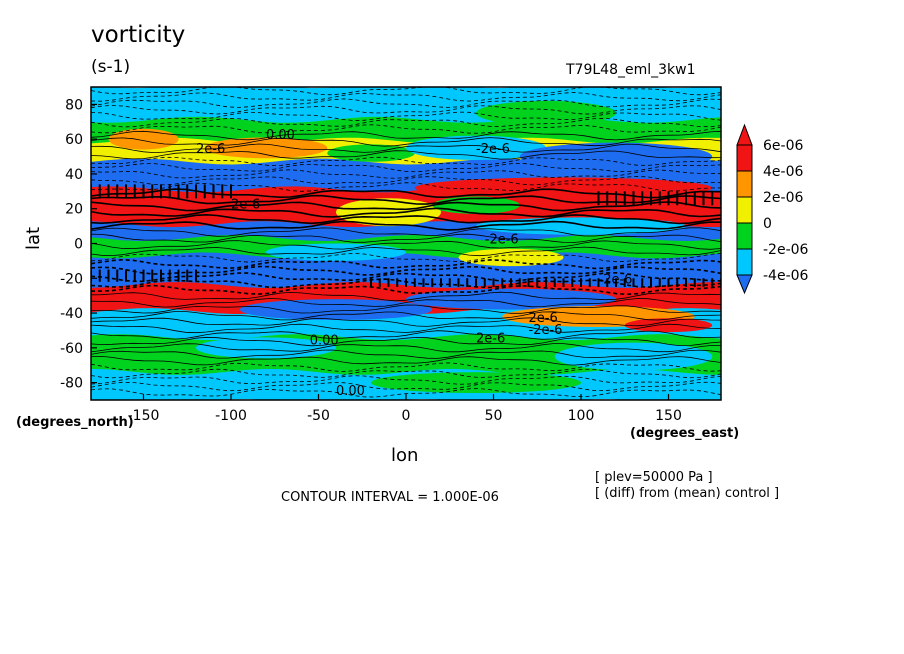 This screenshot has width=904, height=654. I want to click on x-tick-label: 150, so click(668, 416).